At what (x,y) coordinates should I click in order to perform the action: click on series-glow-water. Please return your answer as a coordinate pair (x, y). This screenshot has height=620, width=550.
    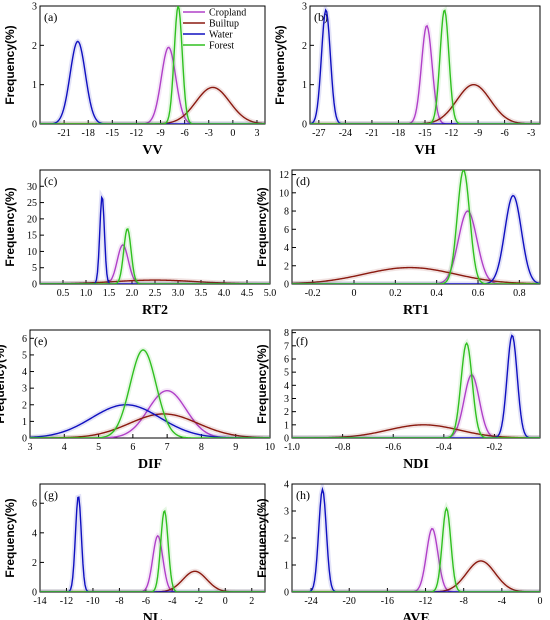
    Looking at the image, I should click on (416, 538).